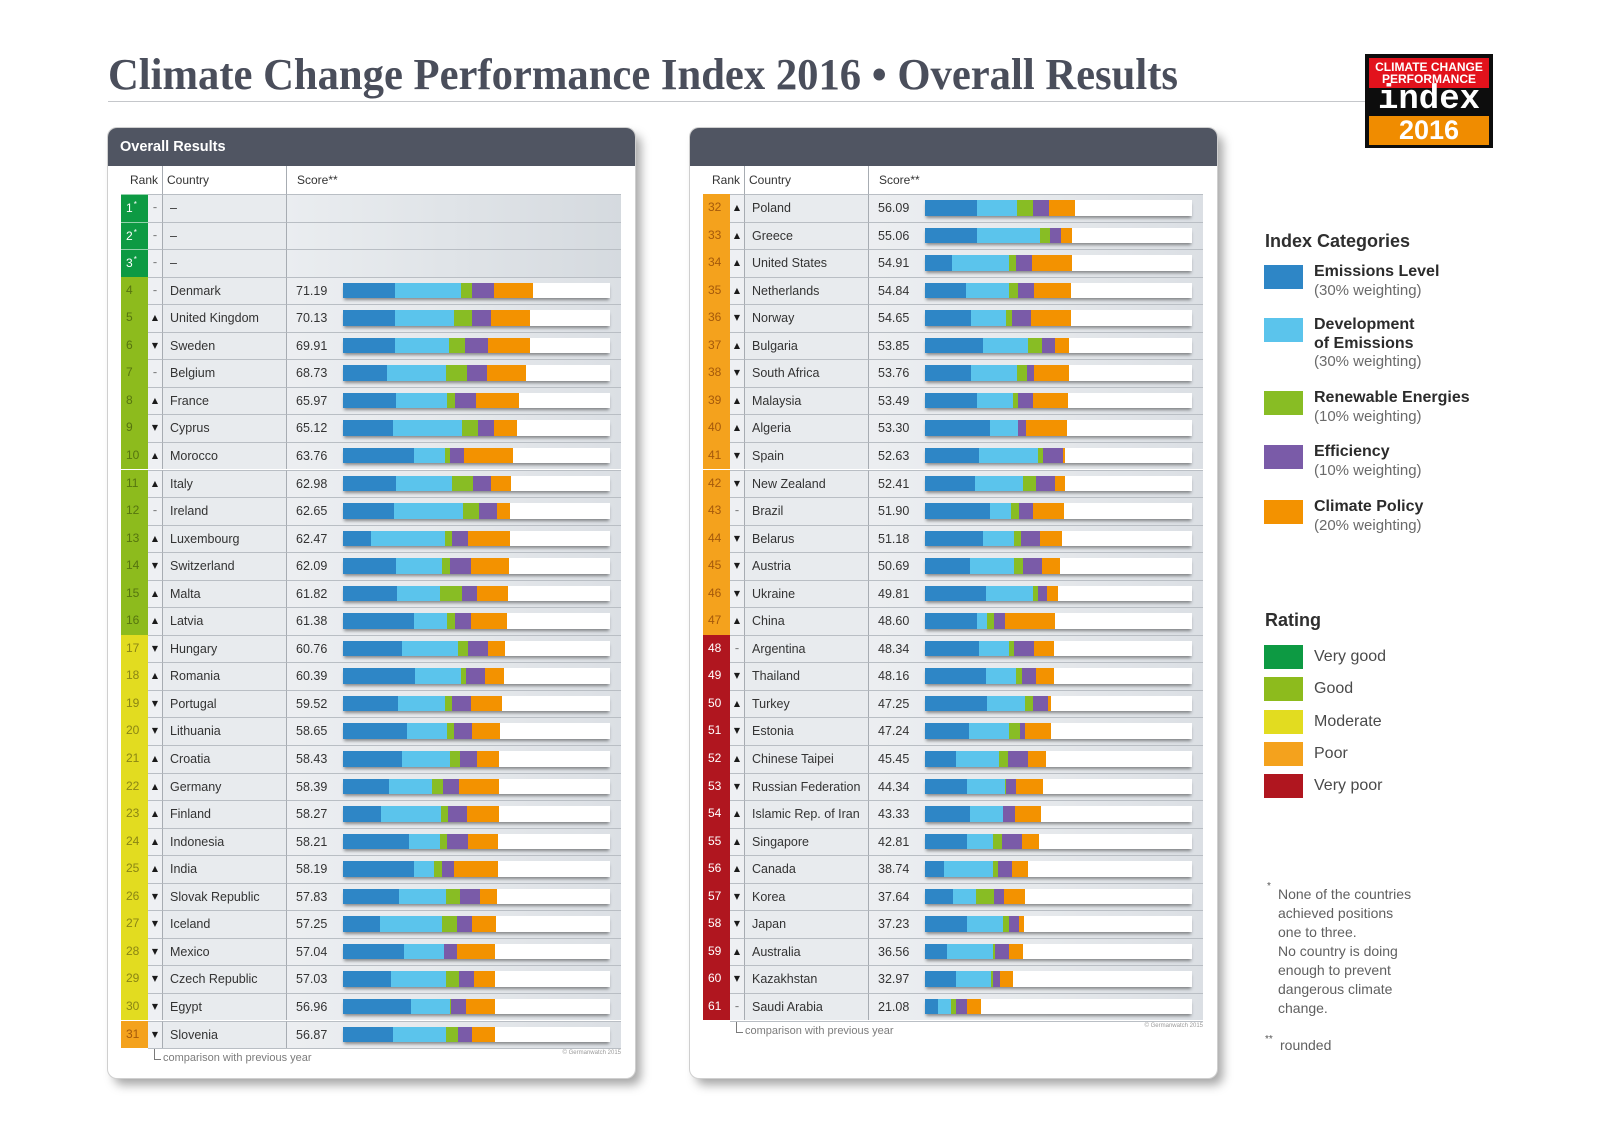 The image size is (1600, 1131). I want to click on rank-number: 42, so click(715, 482).